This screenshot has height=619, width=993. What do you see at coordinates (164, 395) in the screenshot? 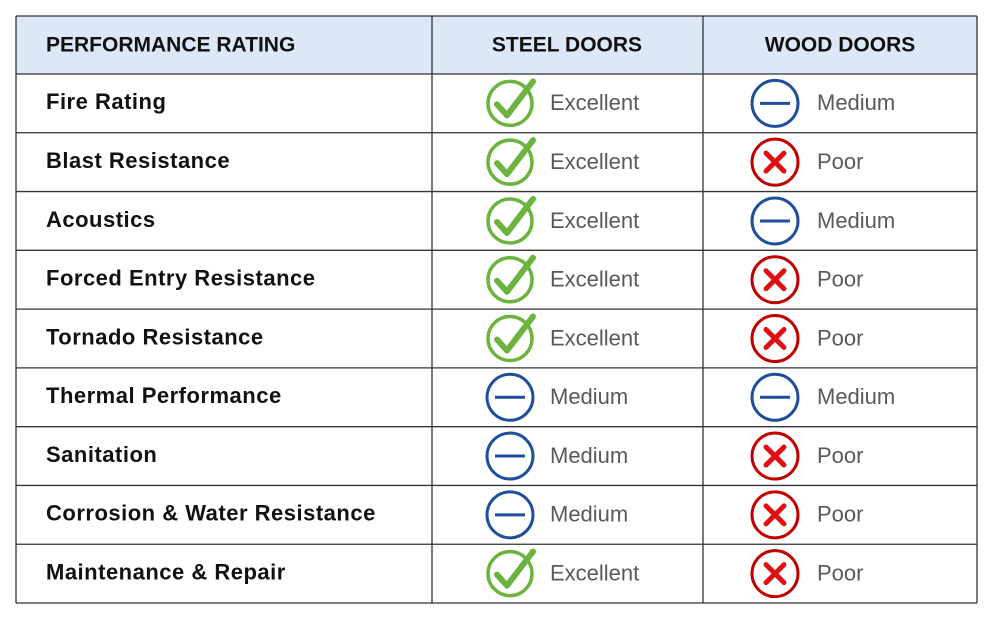
I see `row-label: Thermal Performance` at bounding box center [164, 395].